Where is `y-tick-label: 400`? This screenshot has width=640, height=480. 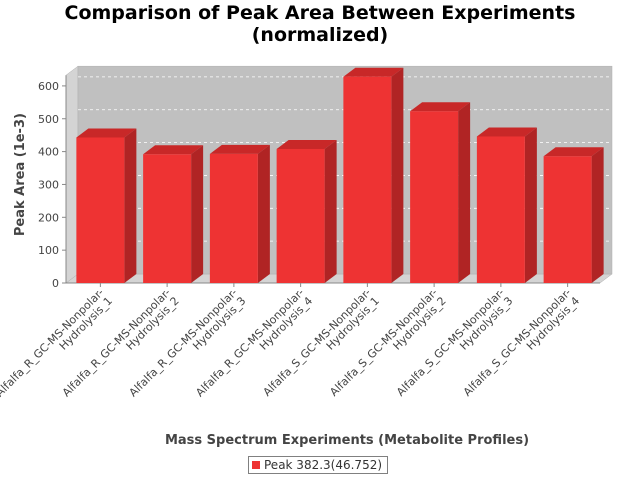
y-tick-label: 400 is located at coordinates (48, 152).